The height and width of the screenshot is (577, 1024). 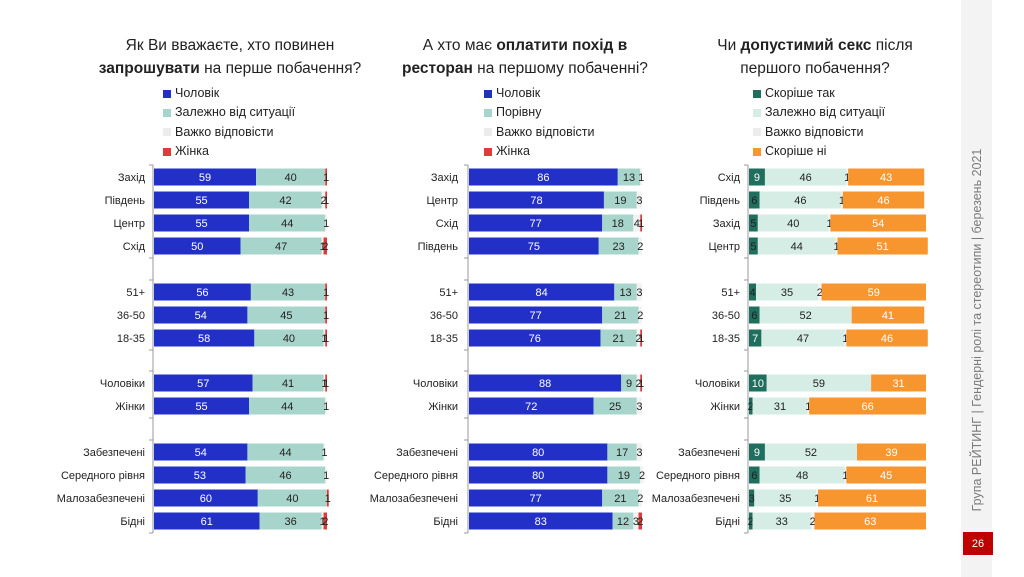 What do you see at coordinates (444, 316) in the screenshot?
I see `category-label: 36-50` at bounding box center [444, 316].